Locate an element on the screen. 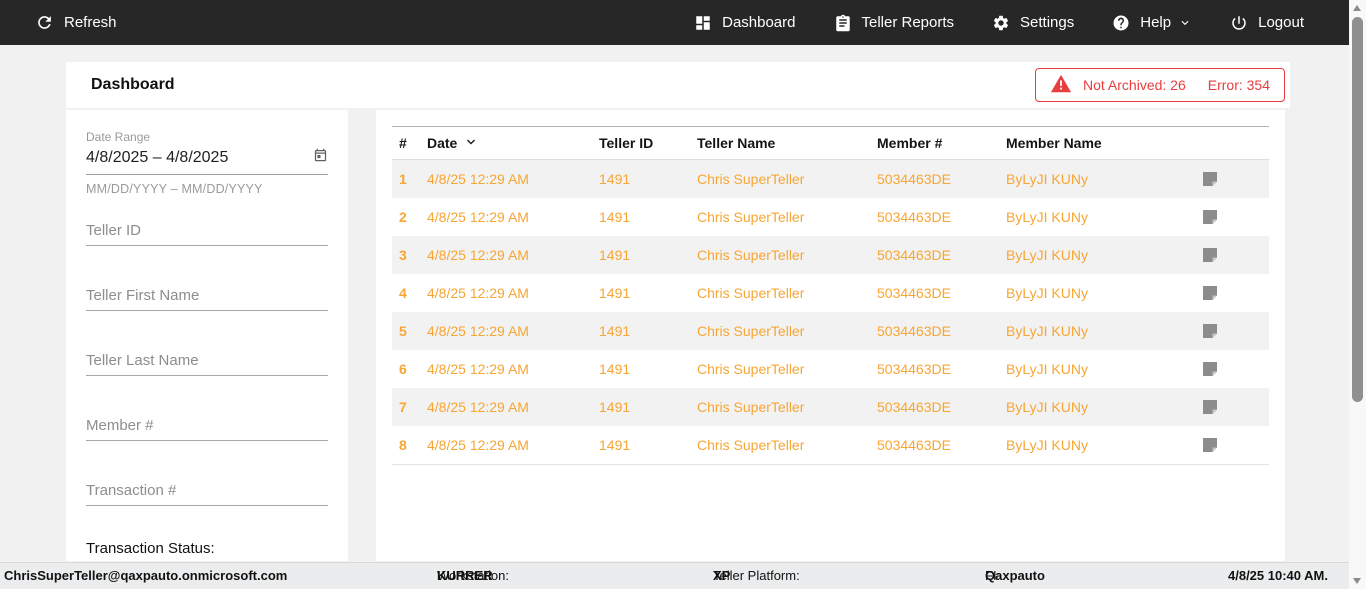 The height and width of the screenshot is (589, 1366). refresh-label: Refresh is located at coordinates (90, 22).